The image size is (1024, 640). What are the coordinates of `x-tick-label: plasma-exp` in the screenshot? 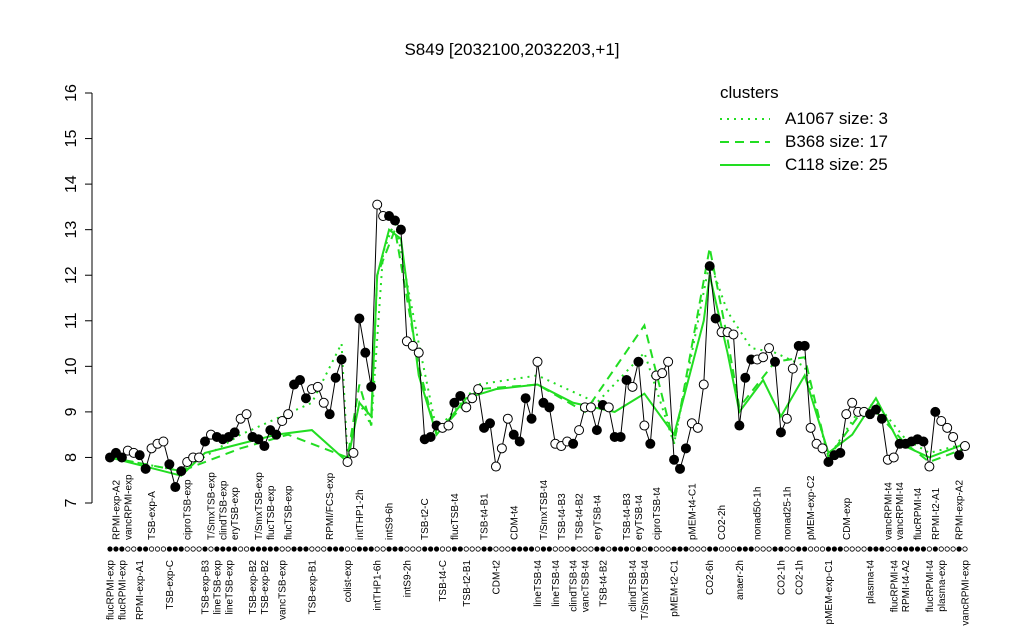 It's located at (942, 586).